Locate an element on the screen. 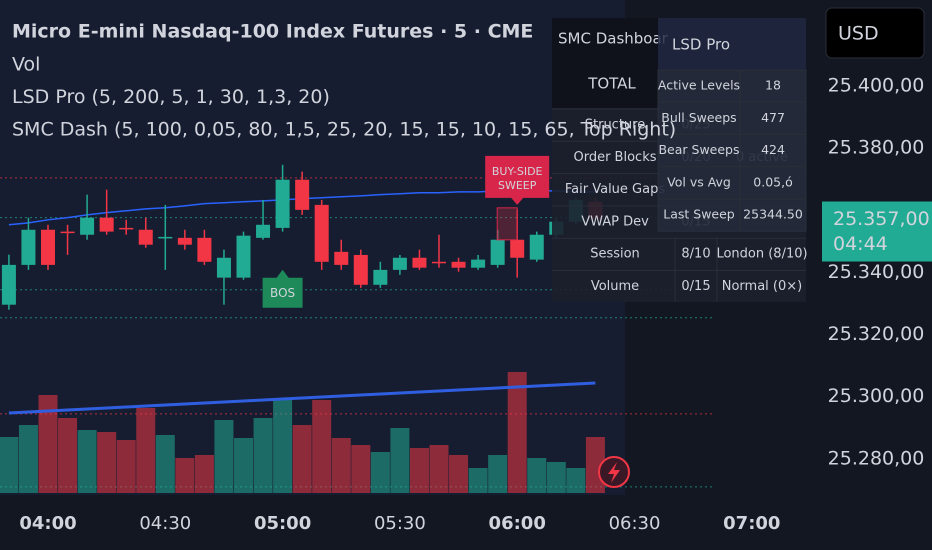  smc-cell: Normal (0×) is located at coordinates (762, 286).